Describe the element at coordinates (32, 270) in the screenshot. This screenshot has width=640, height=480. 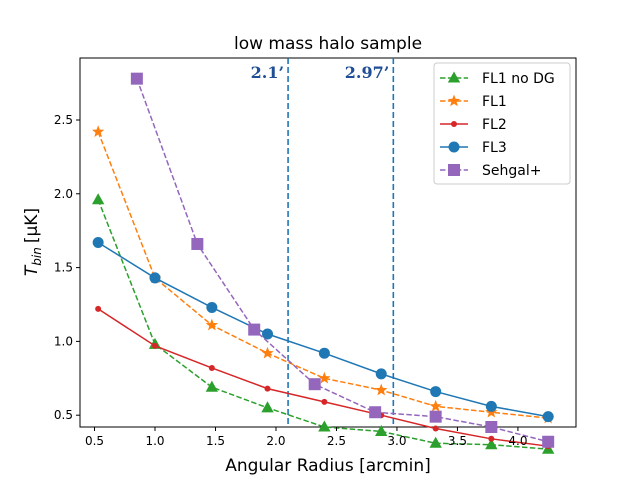
I see `y-axis-title-main: T` at that location.